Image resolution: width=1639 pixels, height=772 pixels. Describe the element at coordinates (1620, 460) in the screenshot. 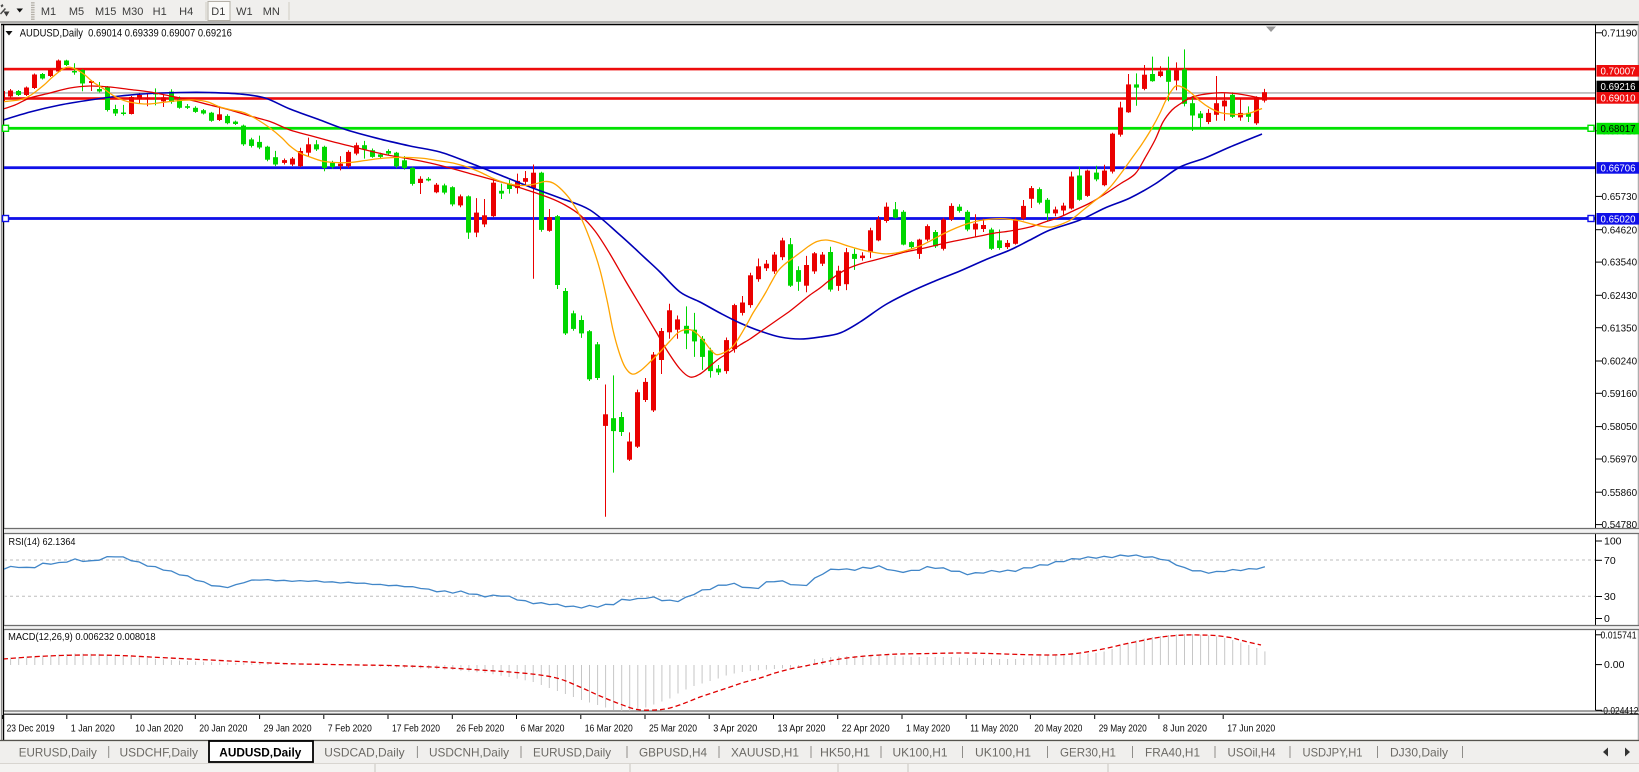

I see `svg-text: 0.56970` at that location.